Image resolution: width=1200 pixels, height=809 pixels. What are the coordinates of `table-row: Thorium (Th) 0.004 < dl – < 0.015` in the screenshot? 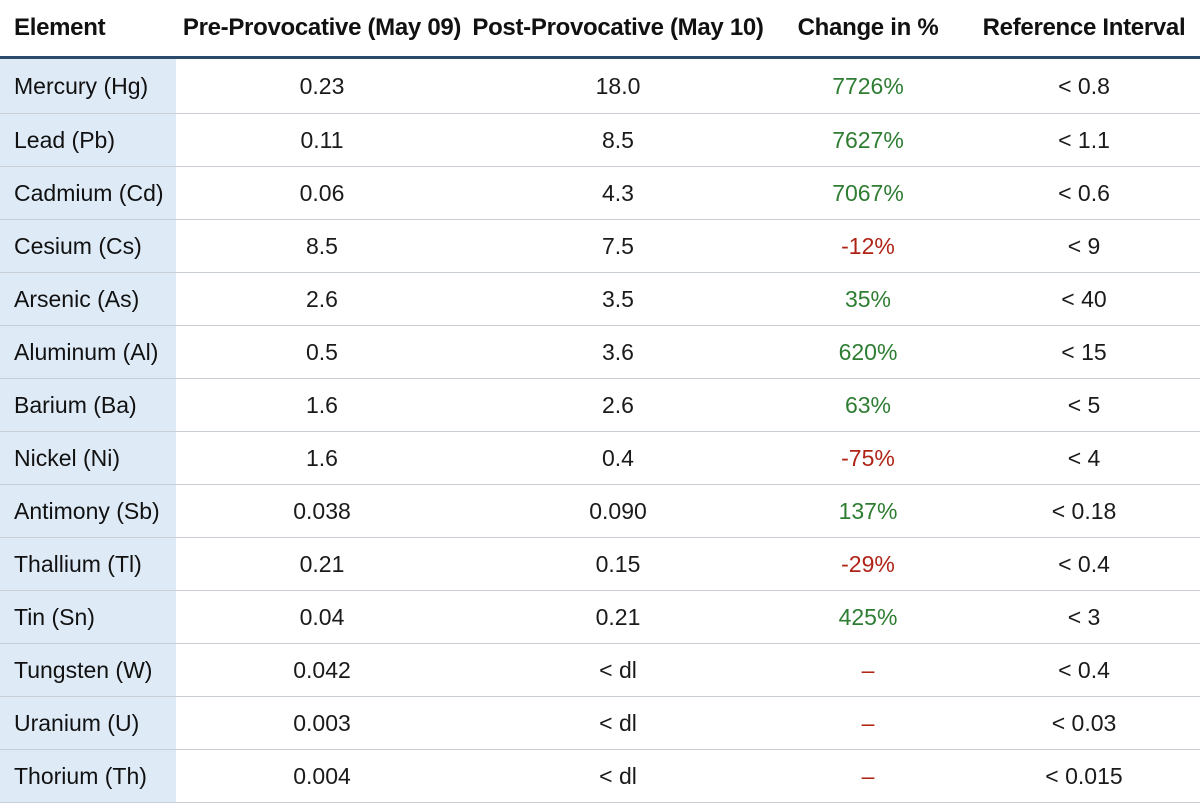 It's located at (600, 776).